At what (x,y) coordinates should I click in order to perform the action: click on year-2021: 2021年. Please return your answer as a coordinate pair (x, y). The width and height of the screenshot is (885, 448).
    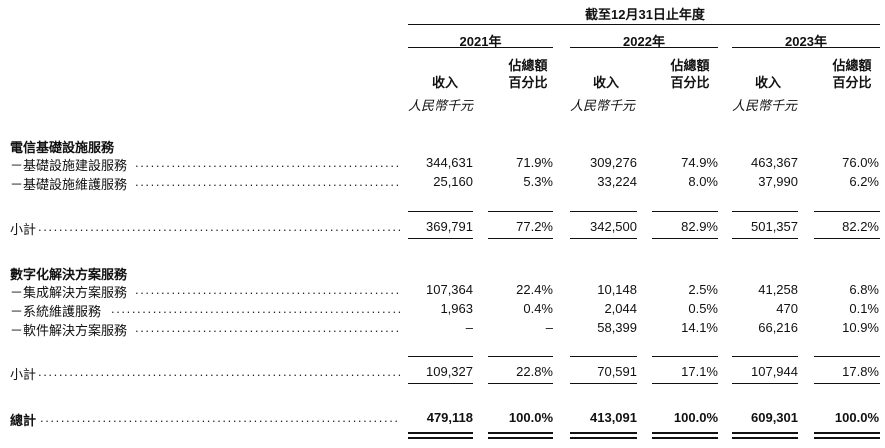
    Looking at the image, I should click on (480, 41).